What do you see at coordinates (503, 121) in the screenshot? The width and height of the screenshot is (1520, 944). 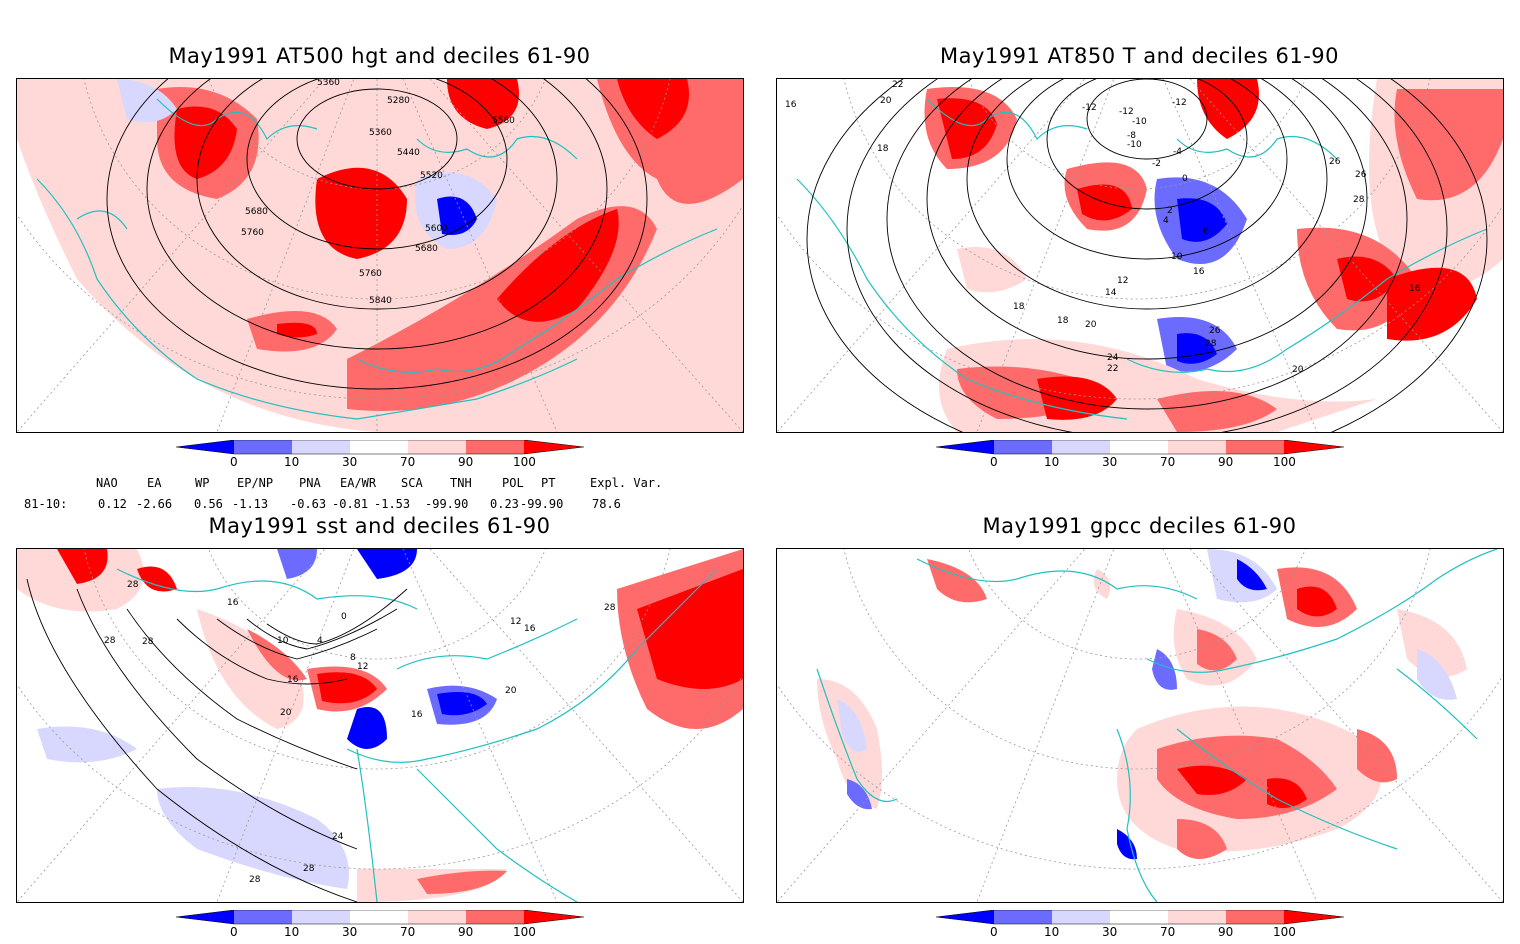 I see `svg-text: 5580` at bounding box center [503, 121].